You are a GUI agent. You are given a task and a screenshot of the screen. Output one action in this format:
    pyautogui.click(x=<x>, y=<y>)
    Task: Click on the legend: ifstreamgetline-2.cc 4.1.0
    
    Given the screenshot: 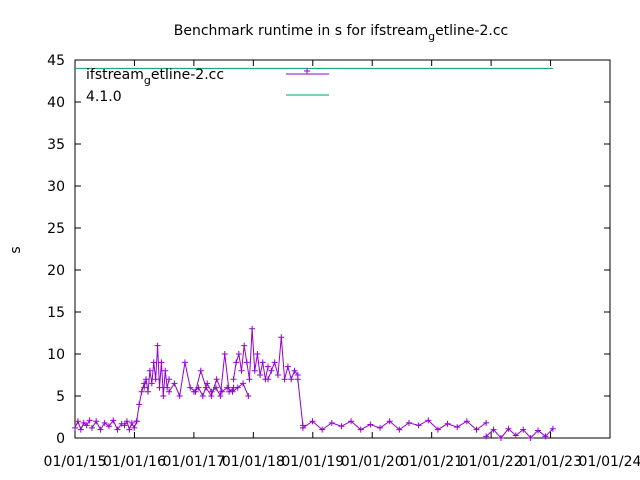 What is the action you would take?
    pyautogui.click(x=207, y=86)
    